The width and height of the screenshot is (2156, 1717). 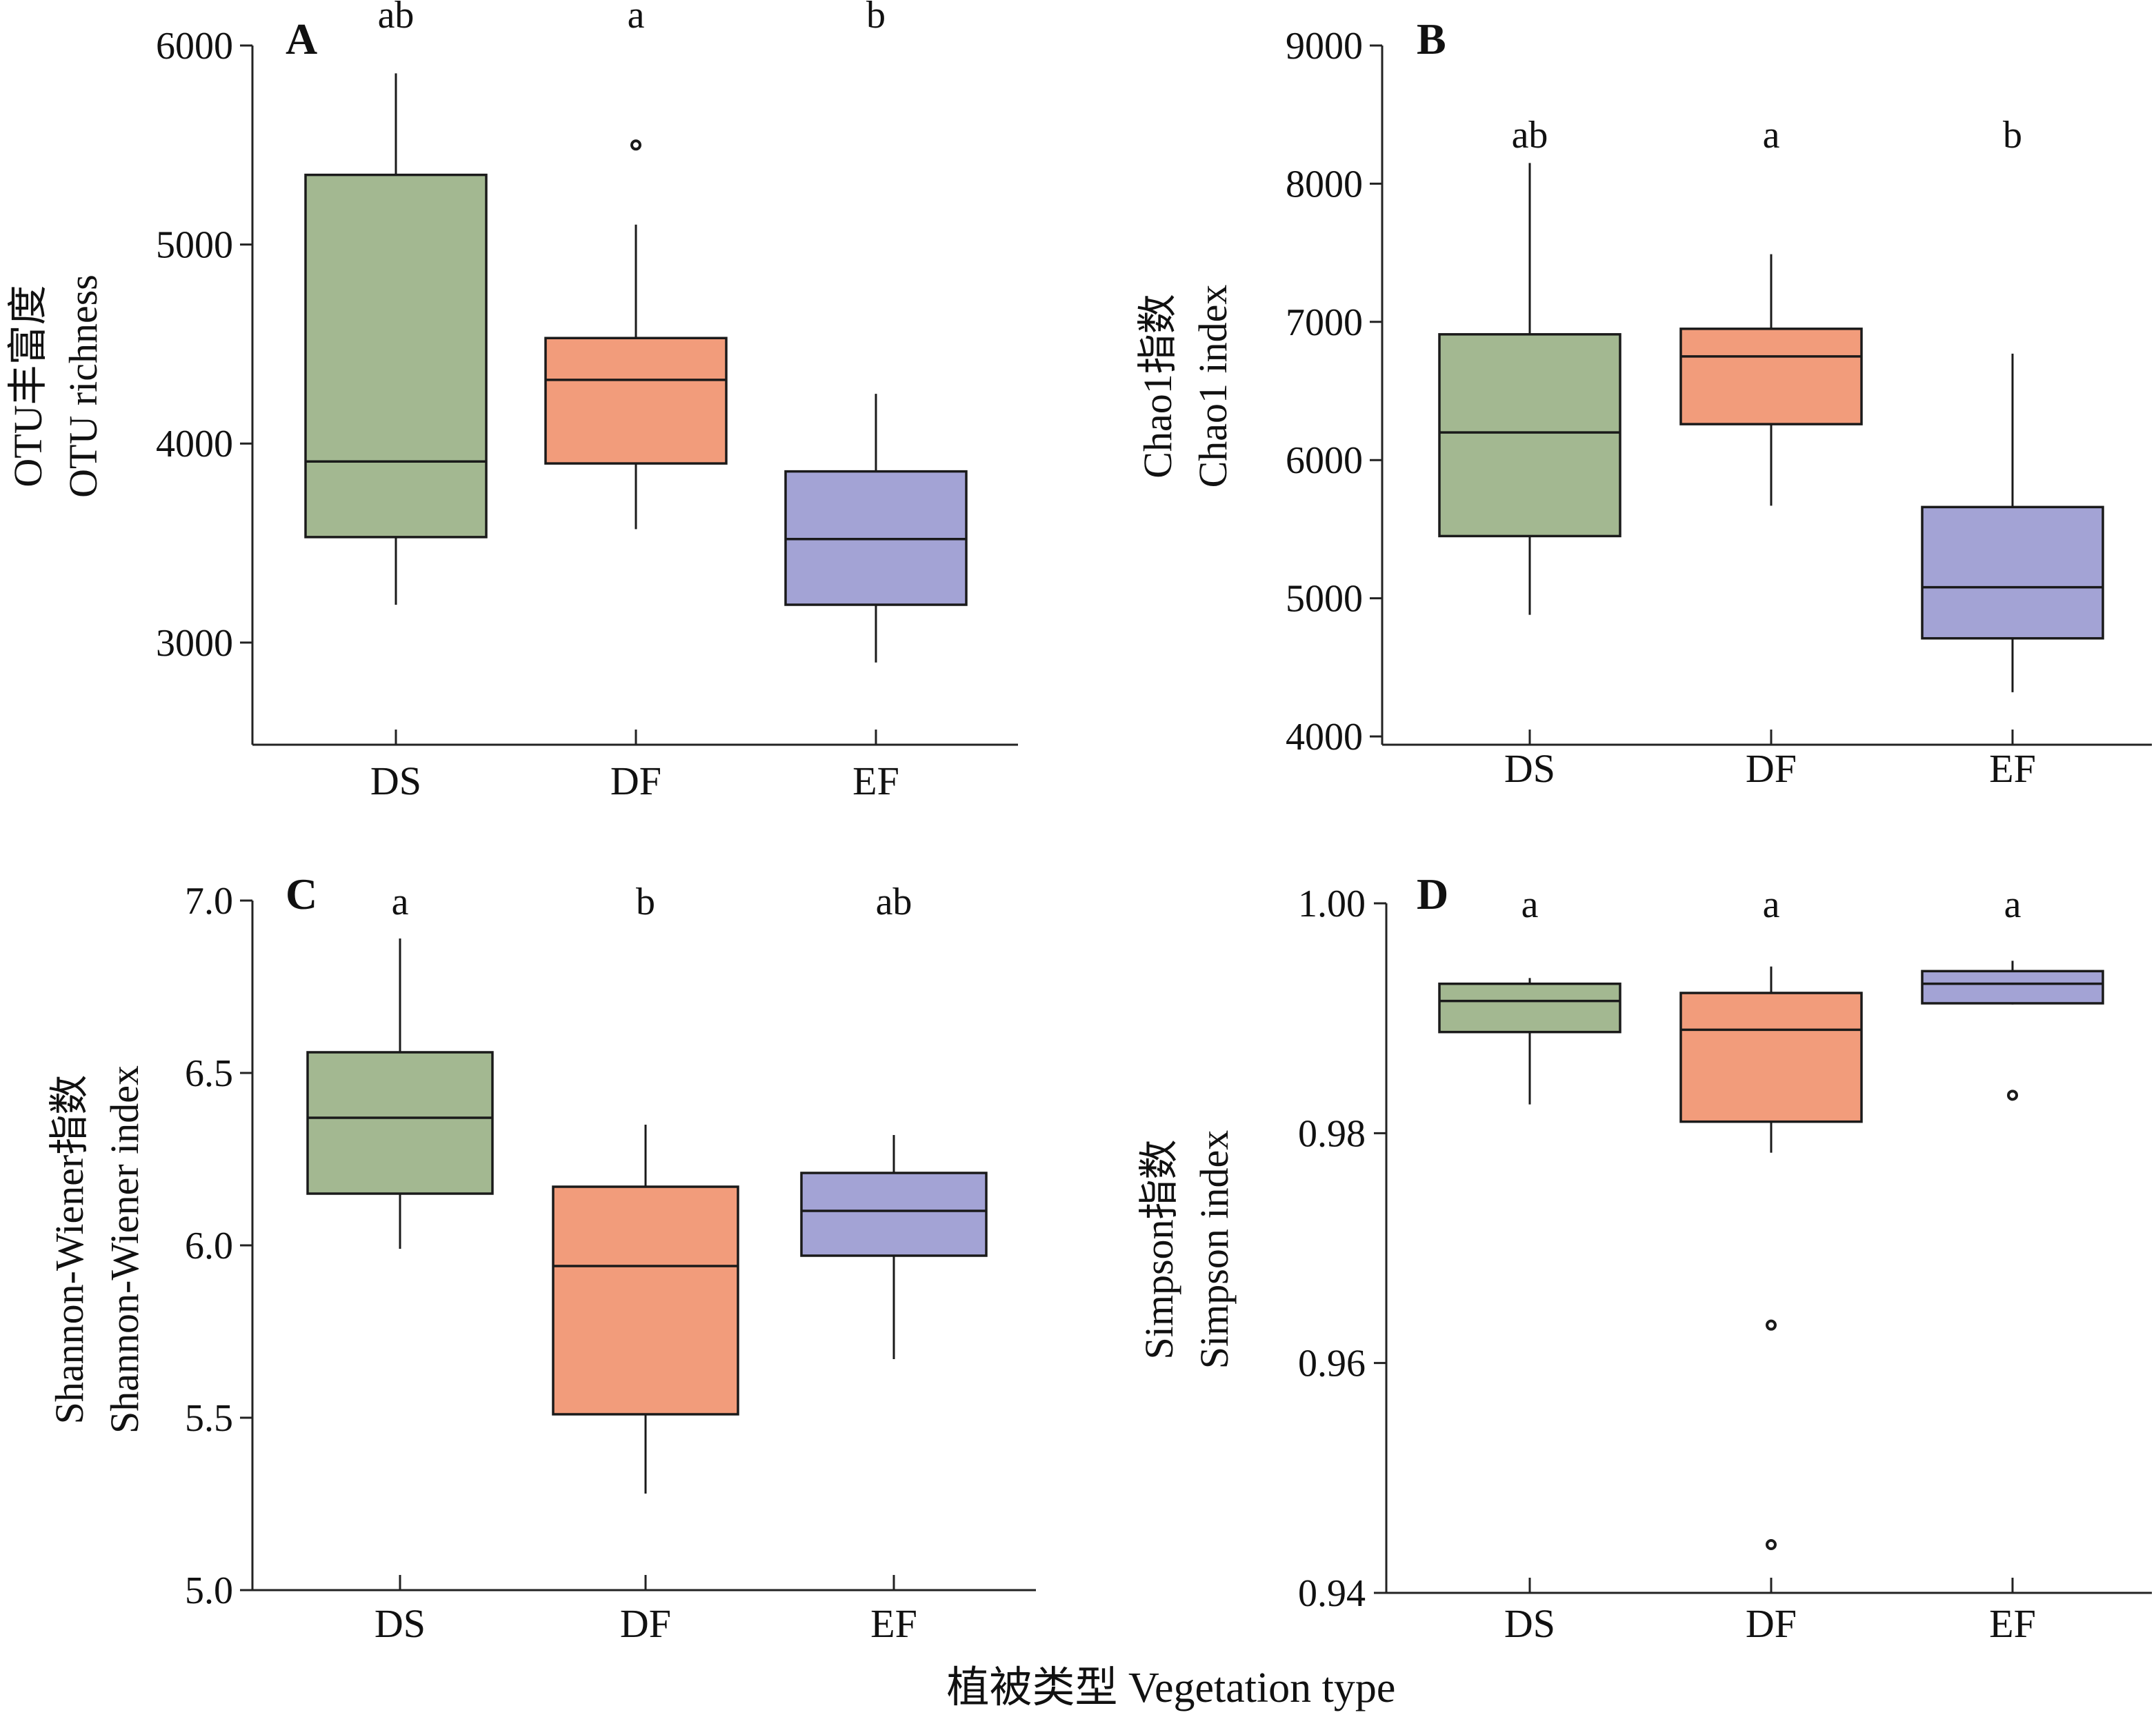 I want to click on y-tick-label: 5.0, so click(x=209, y=1591).